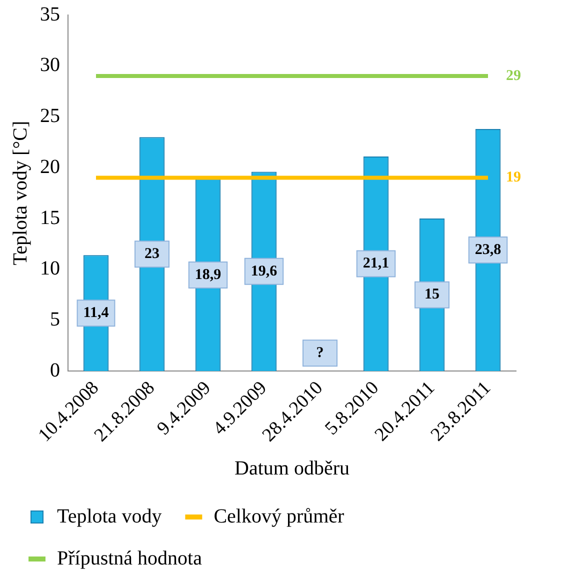 This screenshot has height=579, width=561. I want to click on data-label: 21,1, so click(376, 264).